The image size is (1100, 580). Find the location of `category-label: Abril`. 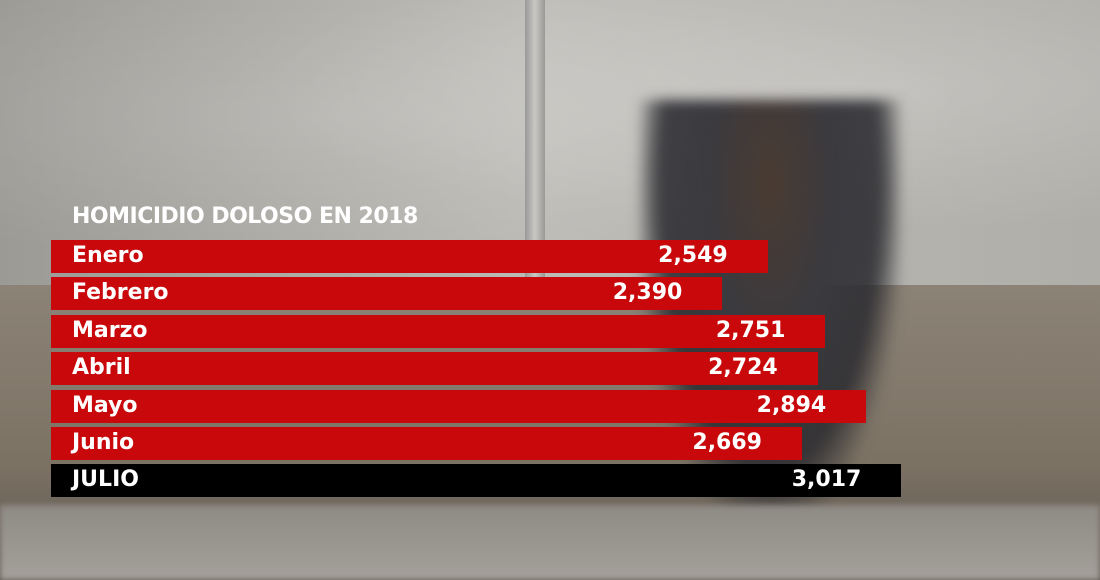

category-label: Abril is located at coordinates (101, 368).